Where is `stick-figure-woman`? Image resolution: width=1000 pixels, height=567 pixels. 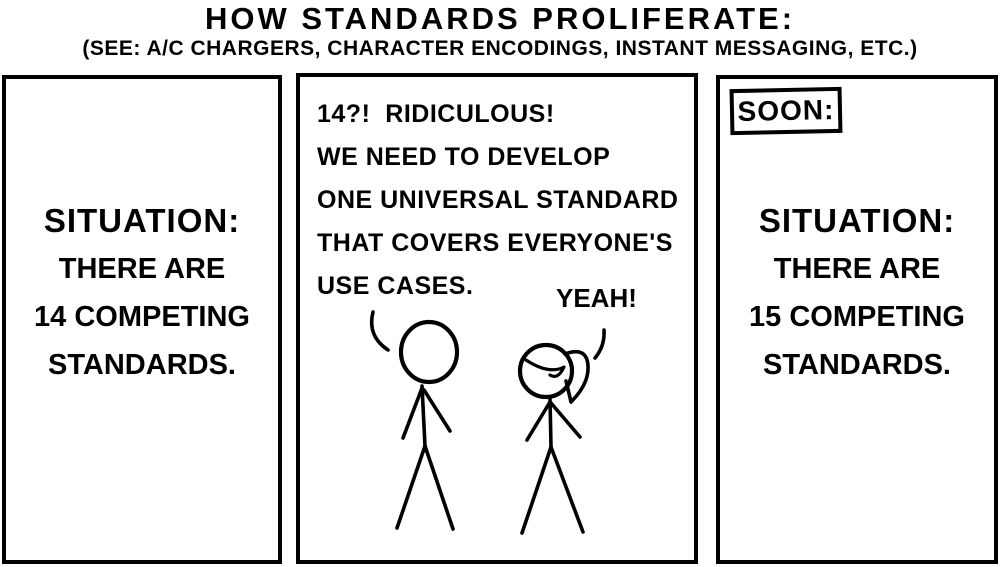
stick-figure-woman is located at coordinates (553, 438).